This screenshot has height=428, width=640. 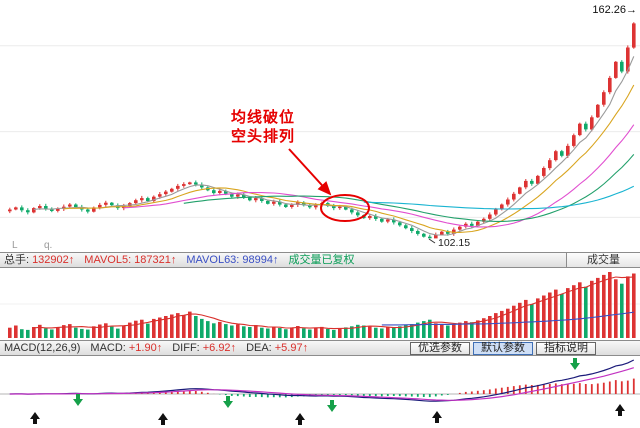 I want to click on indicator-help-button: 指标说明, so click(x=566, y=348).